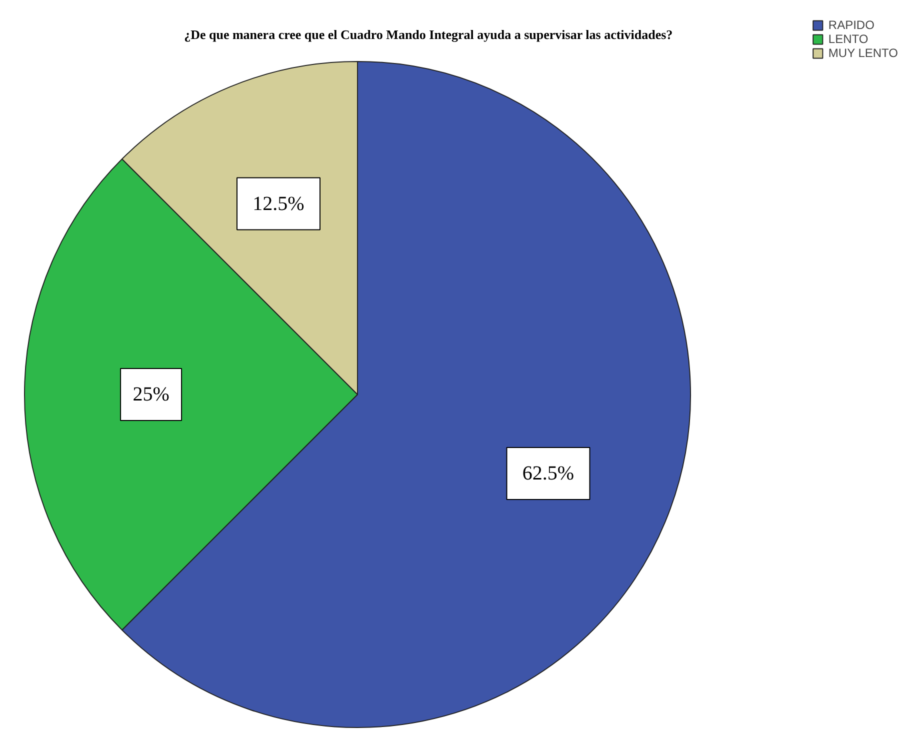 The image size is (916, 732). Describe the element at coordinates (548, 473) in the screenshot. I see `data-label: 62.5%` at that location.